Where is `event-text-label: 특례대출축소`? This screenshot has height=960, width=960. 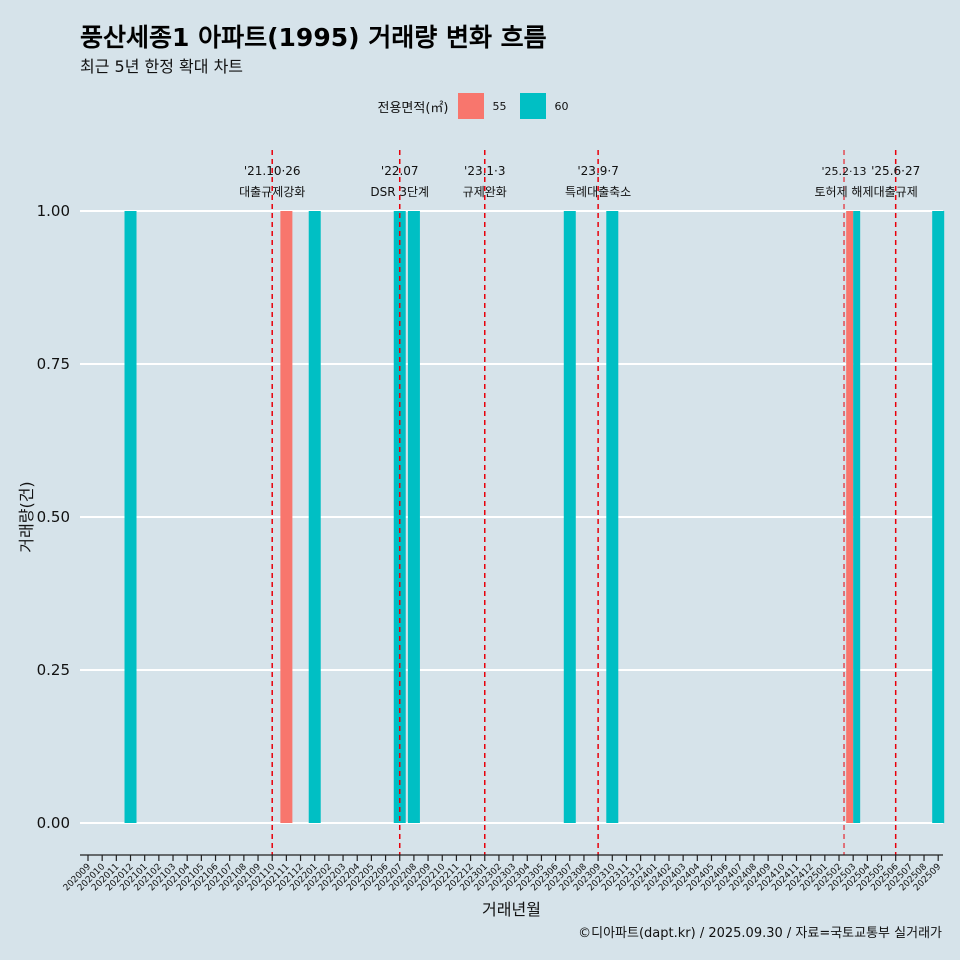
event-text-label: 특례대출축소 is located at coordinates (598, 192).